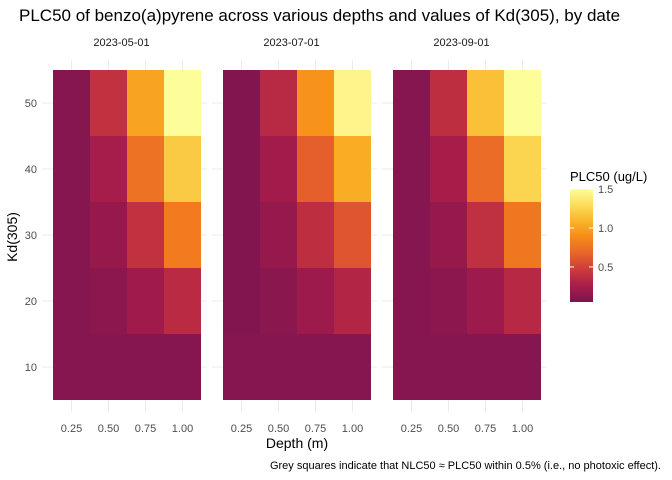 Image resolution: width=672 pixels, height=480 pixels. Describe the element at coordinates (31, 302) in the screenshot. I see `y-tick-label: 20` at that location.